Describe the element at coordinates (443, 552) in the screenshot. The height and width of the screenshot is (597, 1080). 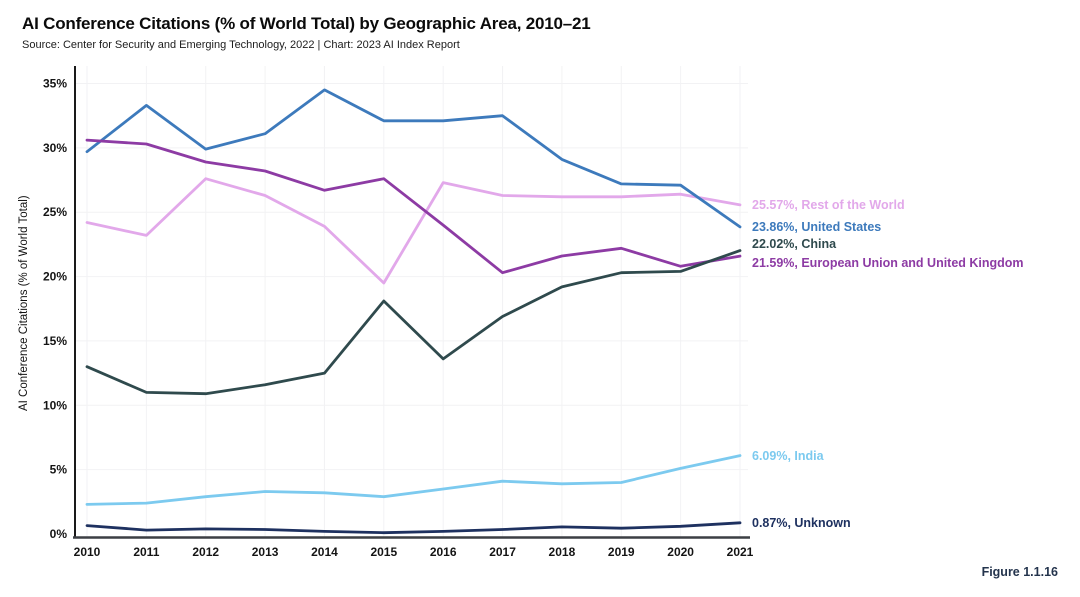
I see `x-tick-label: 2016` at that location.